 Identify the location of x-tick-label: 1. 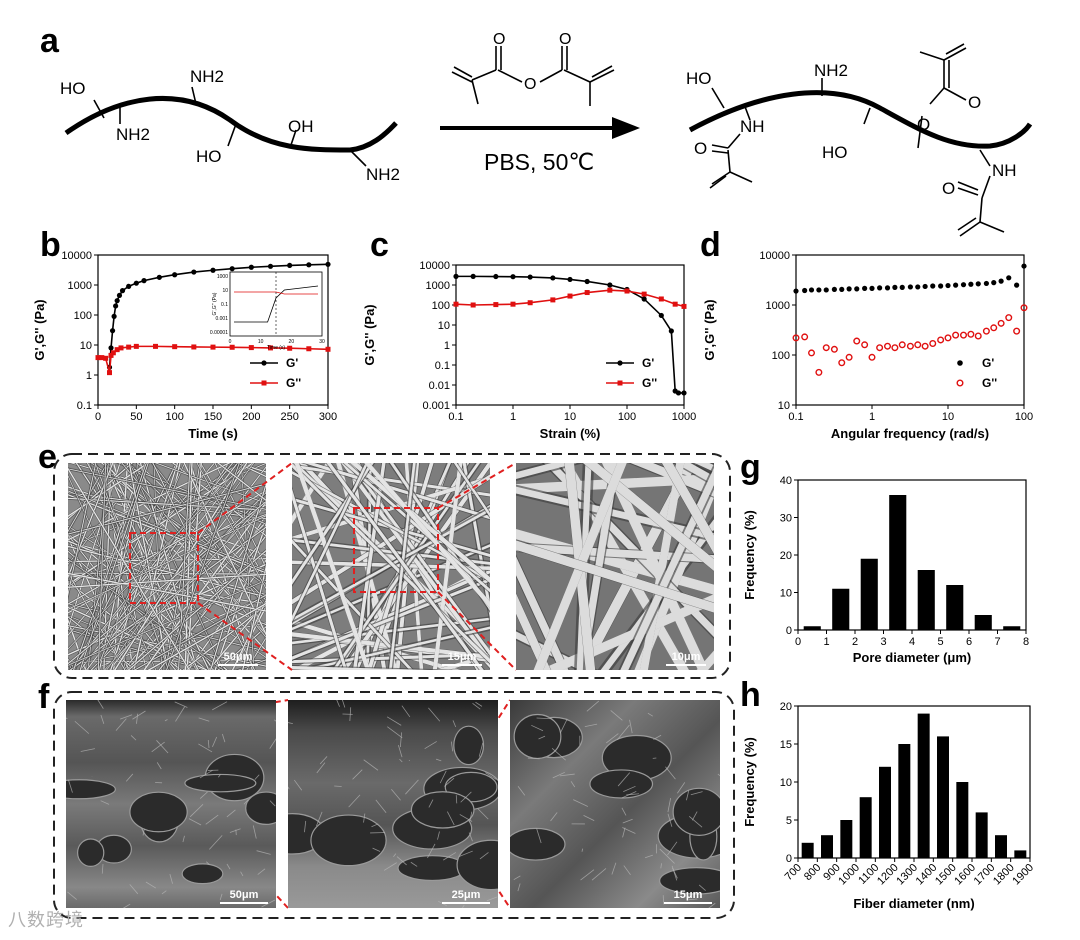
(513, 417).